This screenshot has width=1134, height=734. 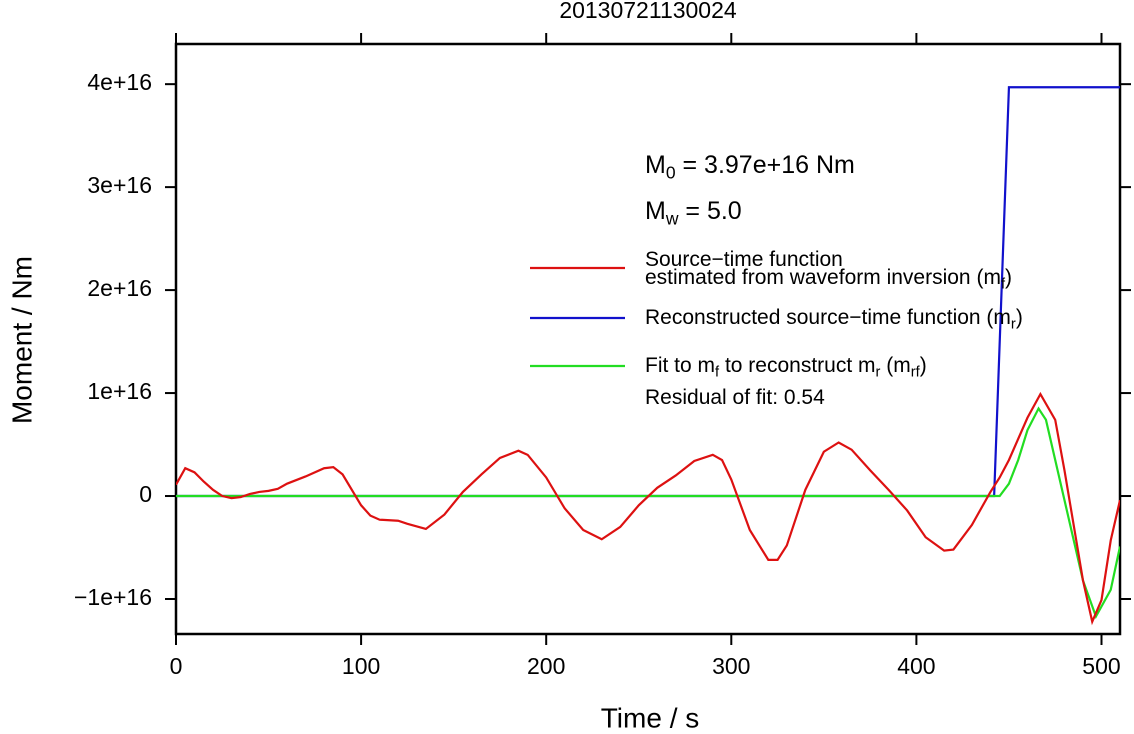 I want to click on y-tick-label: 0, so click(x=145, y=494).